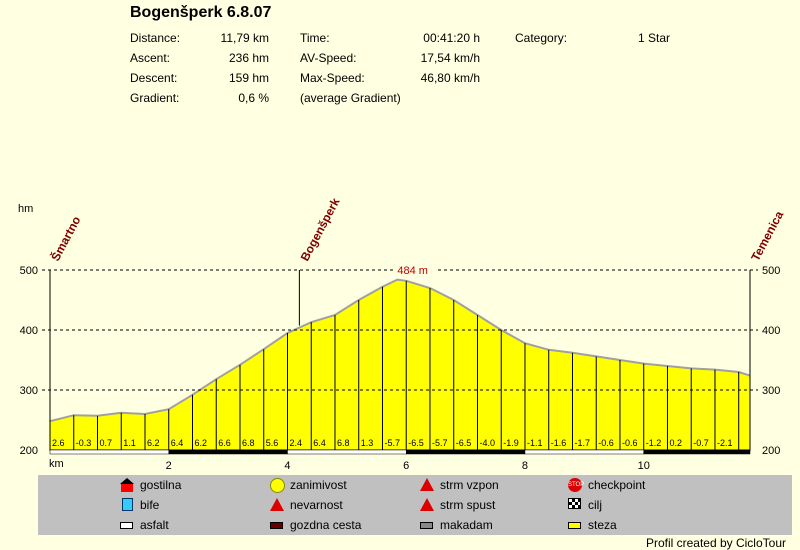 This screenshot has width=800, height=550. What do you see at coordinates (26, 209) in the screenshot?
I see `y-axis-label: hm` at bounding box center [26, 209].